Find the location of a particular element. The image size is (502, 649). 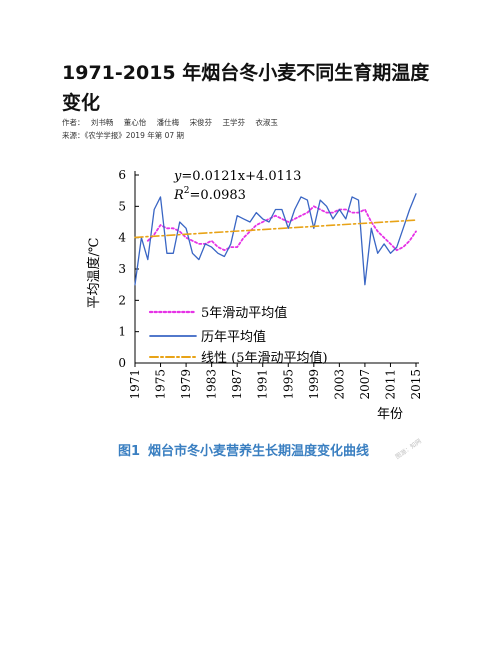

source-line: 来源：《农学学报》2019 年第 07 期 is located at coordinates (123, 135).